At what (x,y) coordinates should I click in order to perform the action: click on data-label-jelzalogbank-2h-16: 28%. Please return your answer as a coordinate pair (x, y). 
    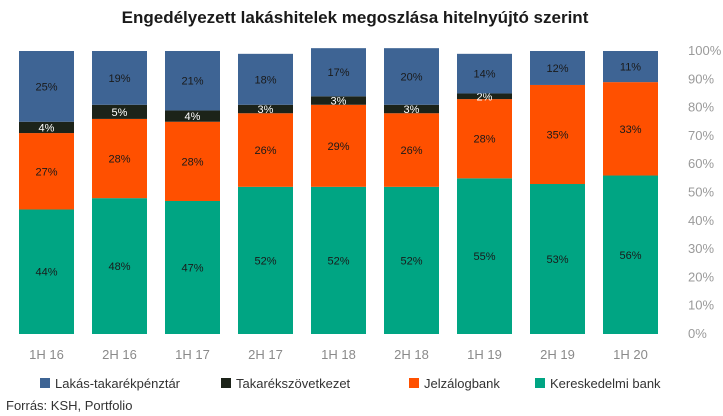
    Looking at the image, I should click on (119, 160).